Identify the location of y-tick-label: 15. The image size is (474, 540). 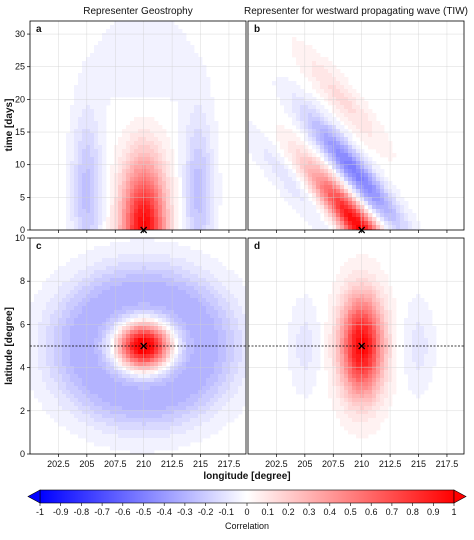
(20, 132).